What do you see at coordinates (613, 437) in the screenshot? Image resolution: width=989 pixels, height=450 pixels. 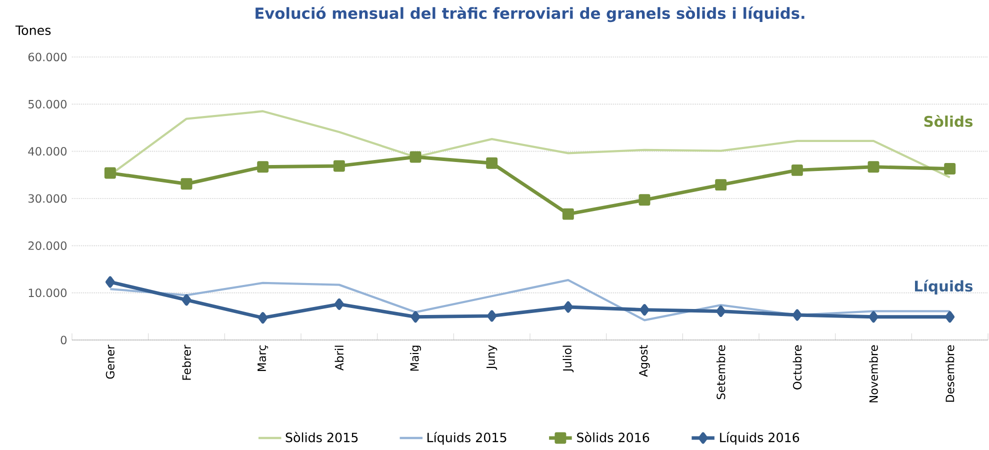 I see `legend-label: Sòlids 2016` at bounding box center [613, 437].